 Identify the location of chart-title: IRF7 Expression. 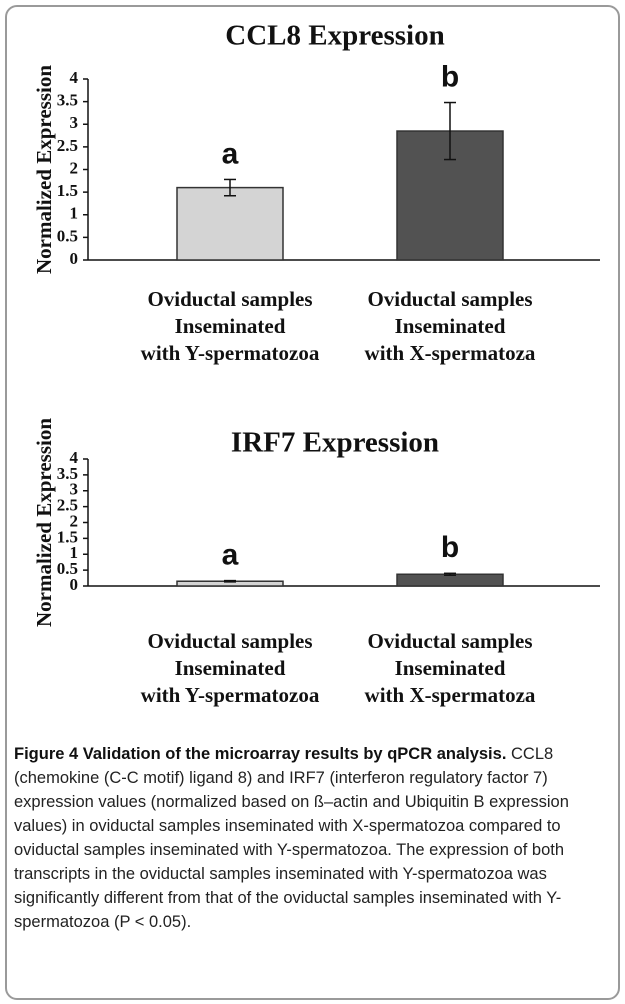
(335, 443).